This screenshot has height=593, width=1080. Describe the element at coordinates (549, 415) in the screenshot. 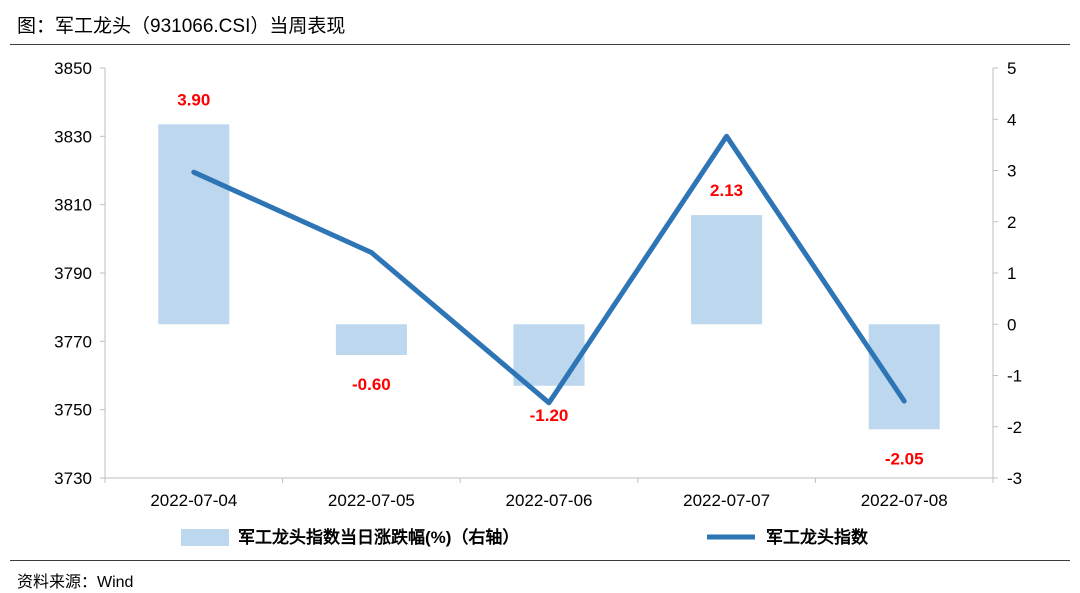

I see `bar-data-label: -1.20` at that location.